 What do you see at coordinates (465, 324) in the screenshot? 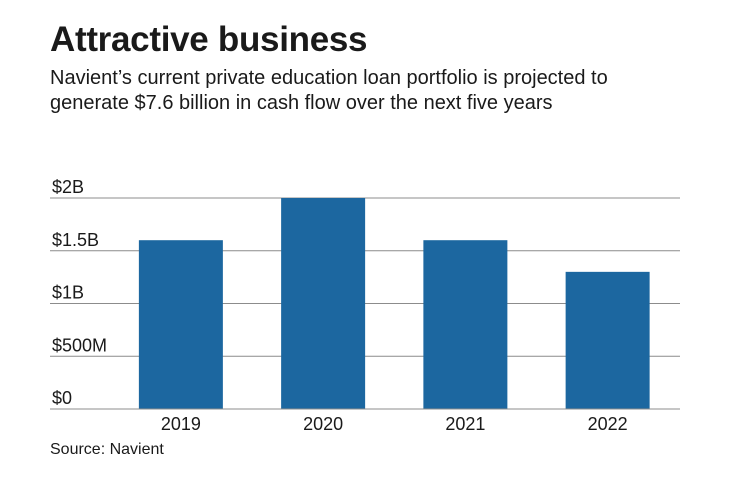
I see `bar-2021` at bounding box center [465, 324].